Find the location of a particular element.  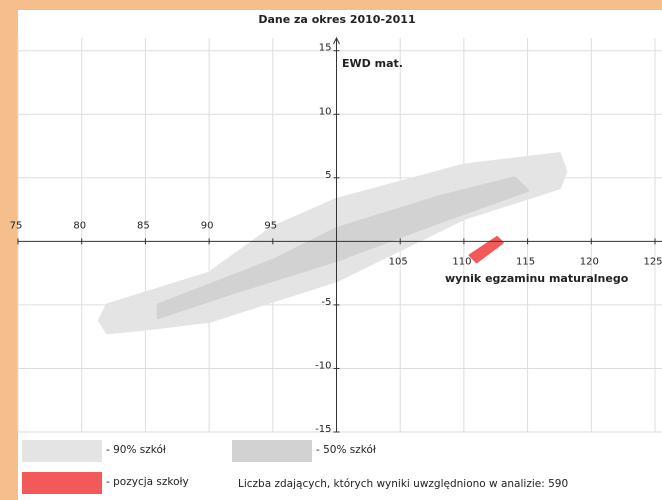

y-tick-label: 5 is located at coordinates (328, 175).